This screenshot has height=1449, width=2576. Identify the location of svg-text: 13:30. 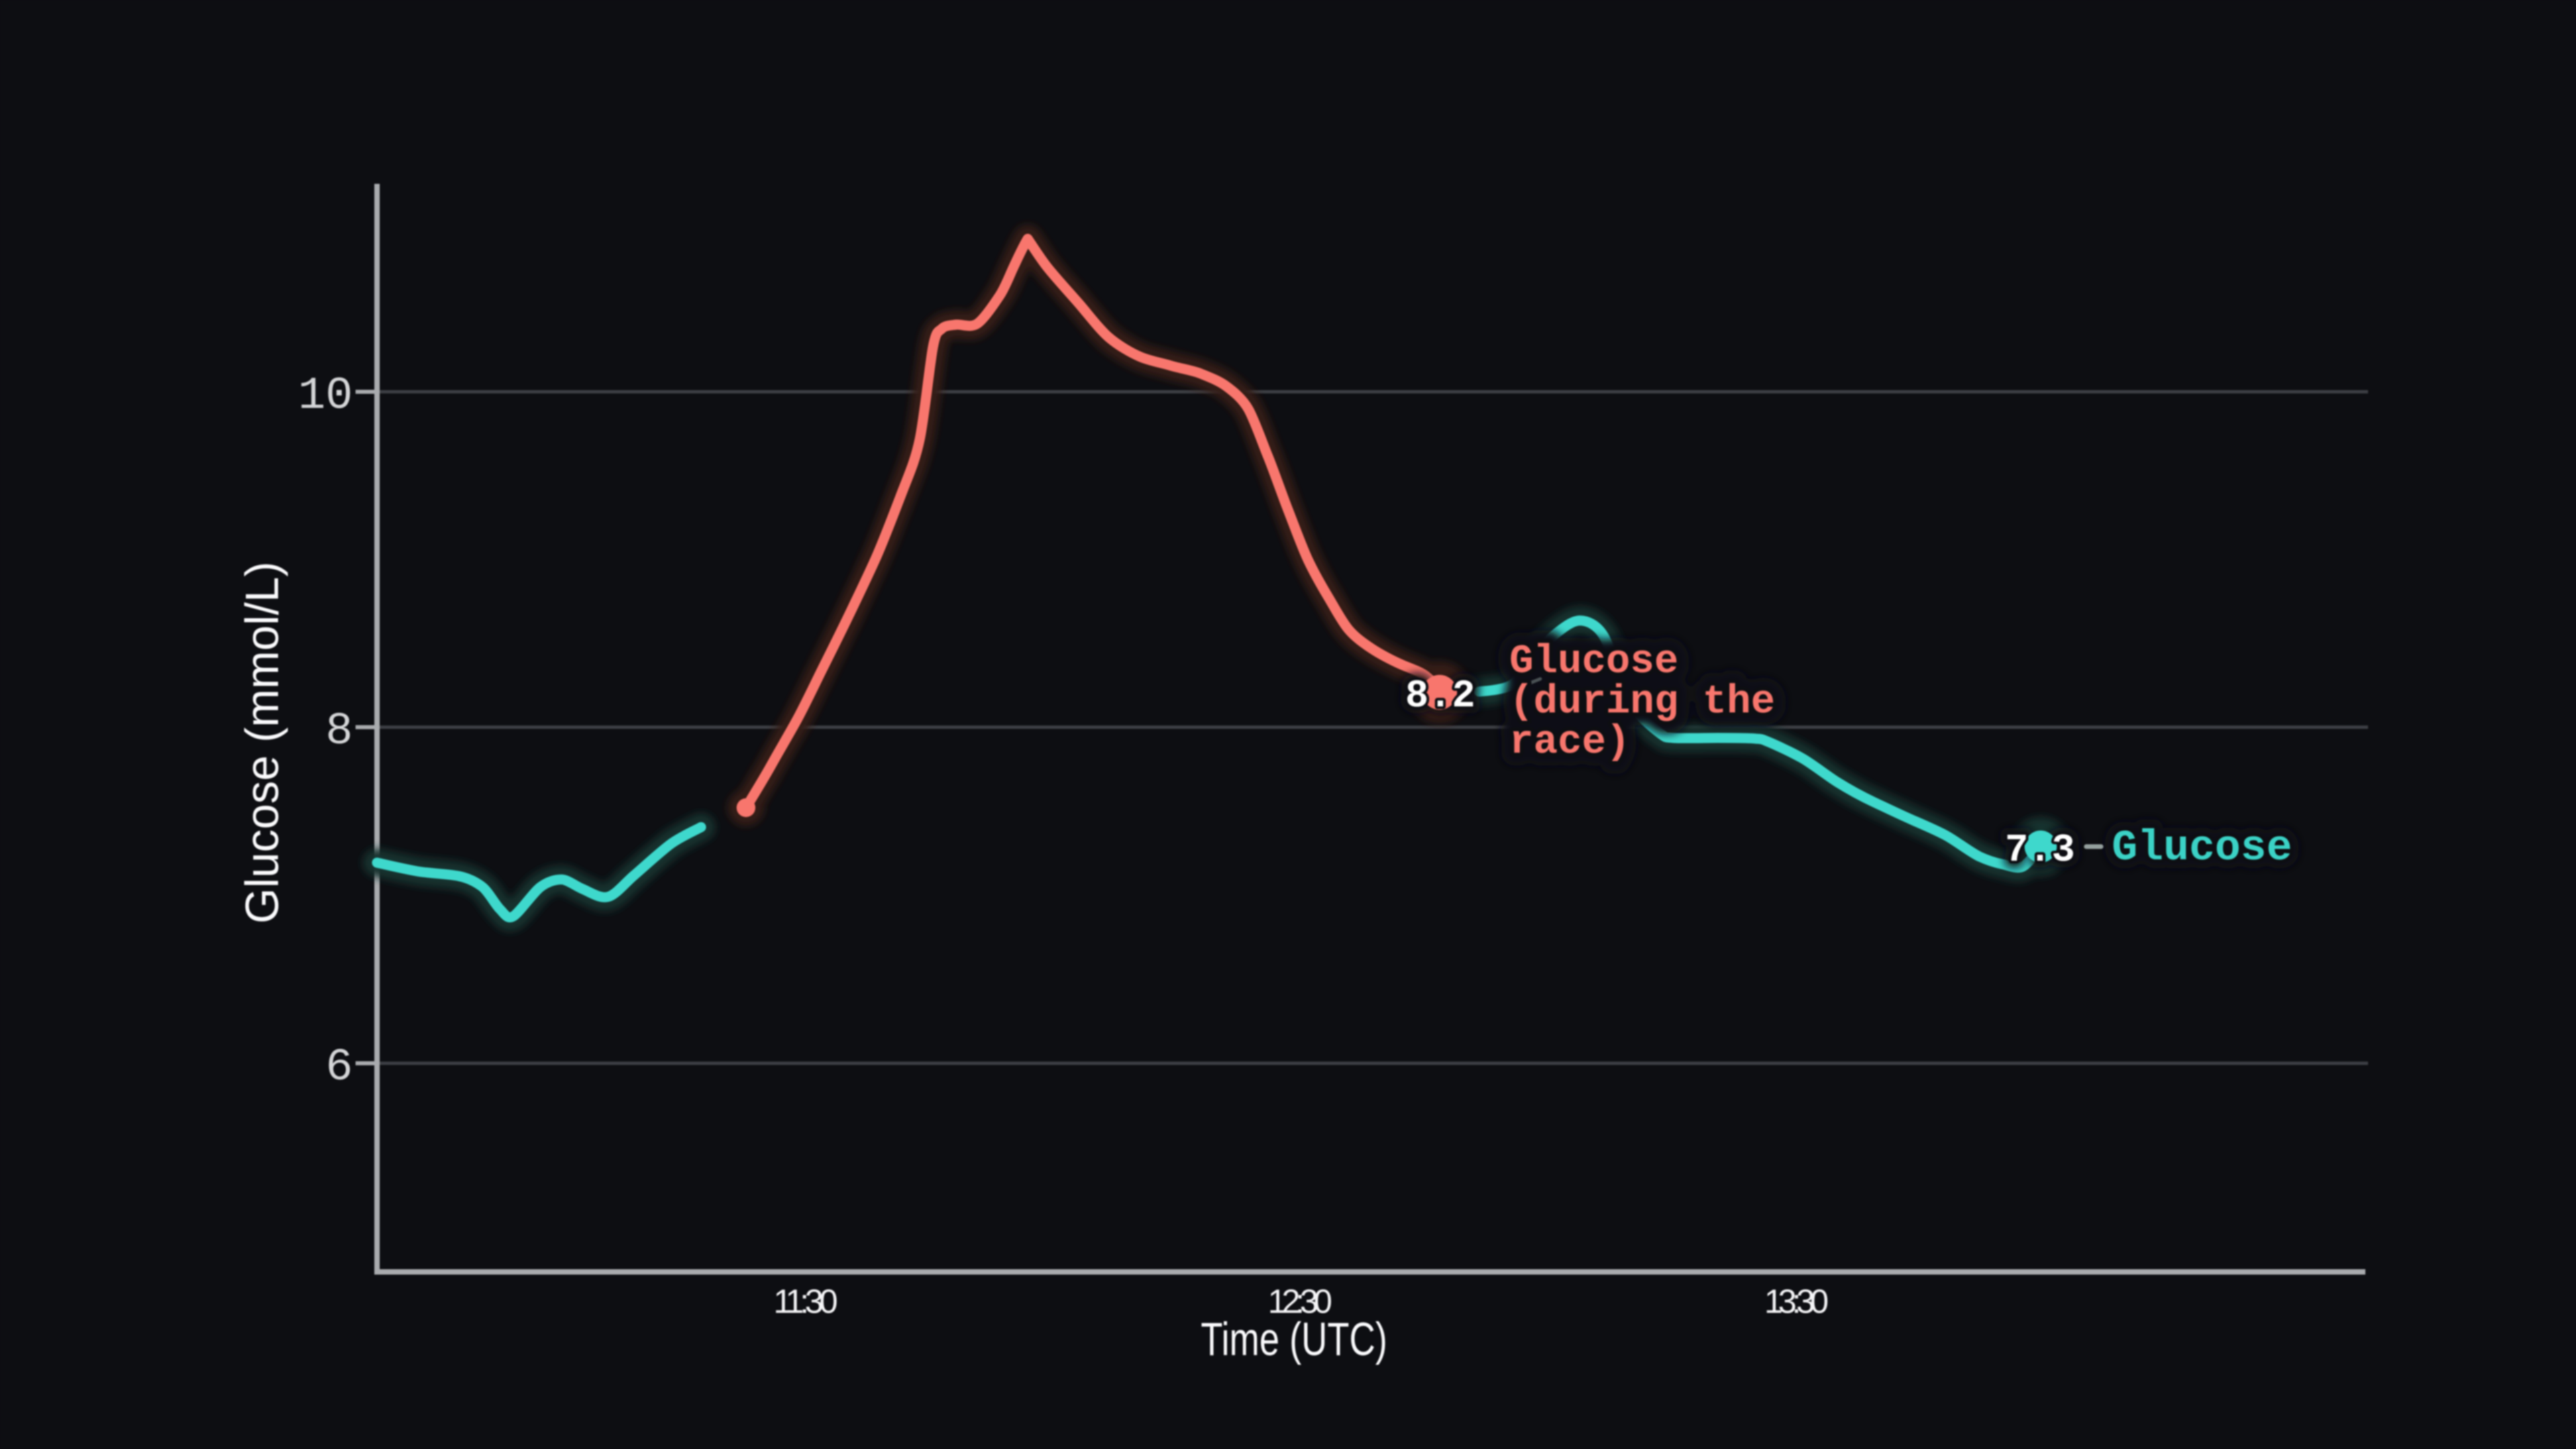
(1796, 1301).